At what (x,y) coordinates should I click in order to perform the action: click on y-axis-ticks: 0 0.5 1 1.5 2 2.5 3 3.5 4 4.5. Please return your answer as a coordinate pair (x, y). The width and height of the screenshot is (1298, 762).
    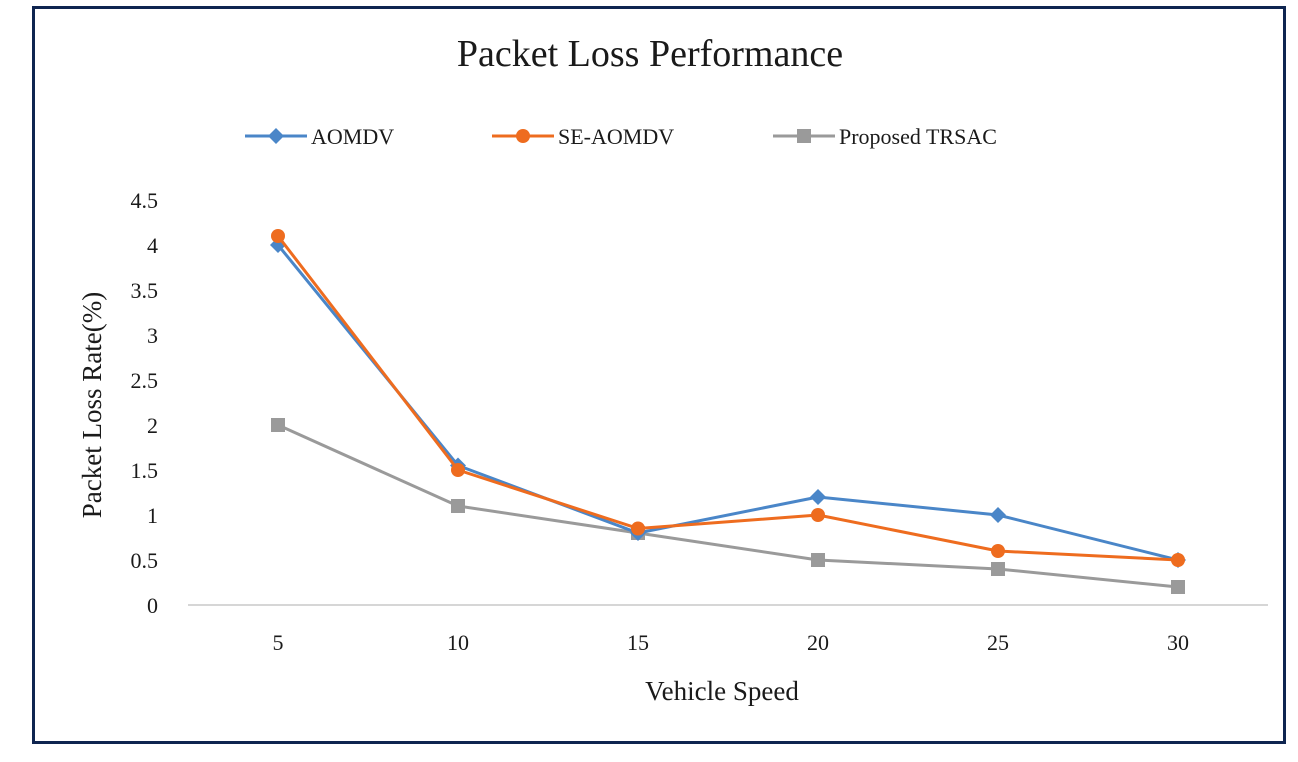
    Looking at the image, I should click on (145, 403).